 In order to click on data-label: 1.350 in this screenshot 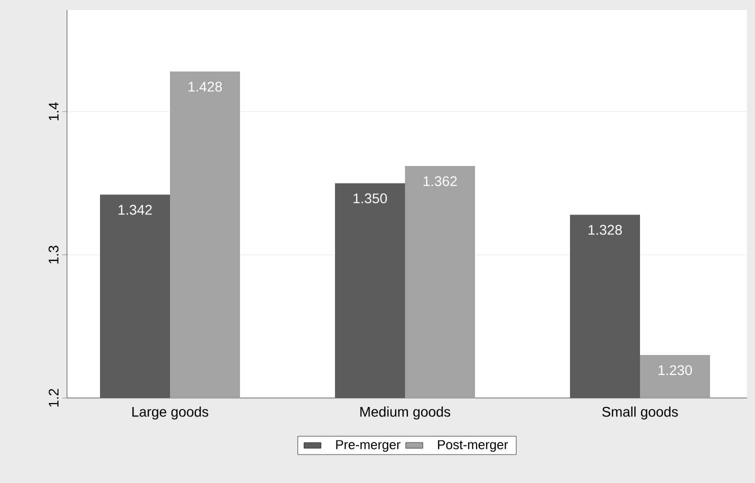, I will do `click(370, 198)`.